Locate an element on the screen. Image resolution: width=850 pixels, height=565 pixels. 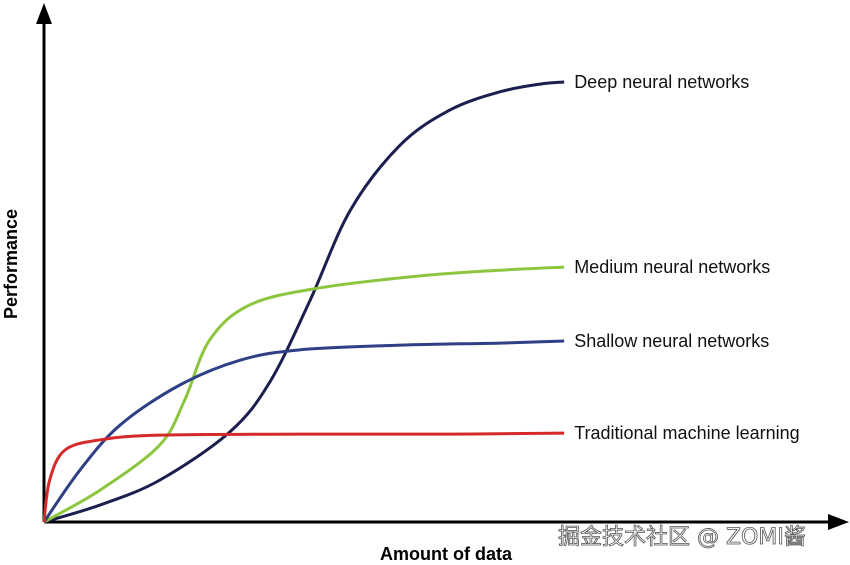
series-label-0: Deep neural networks is located at coordinates (661, 82).